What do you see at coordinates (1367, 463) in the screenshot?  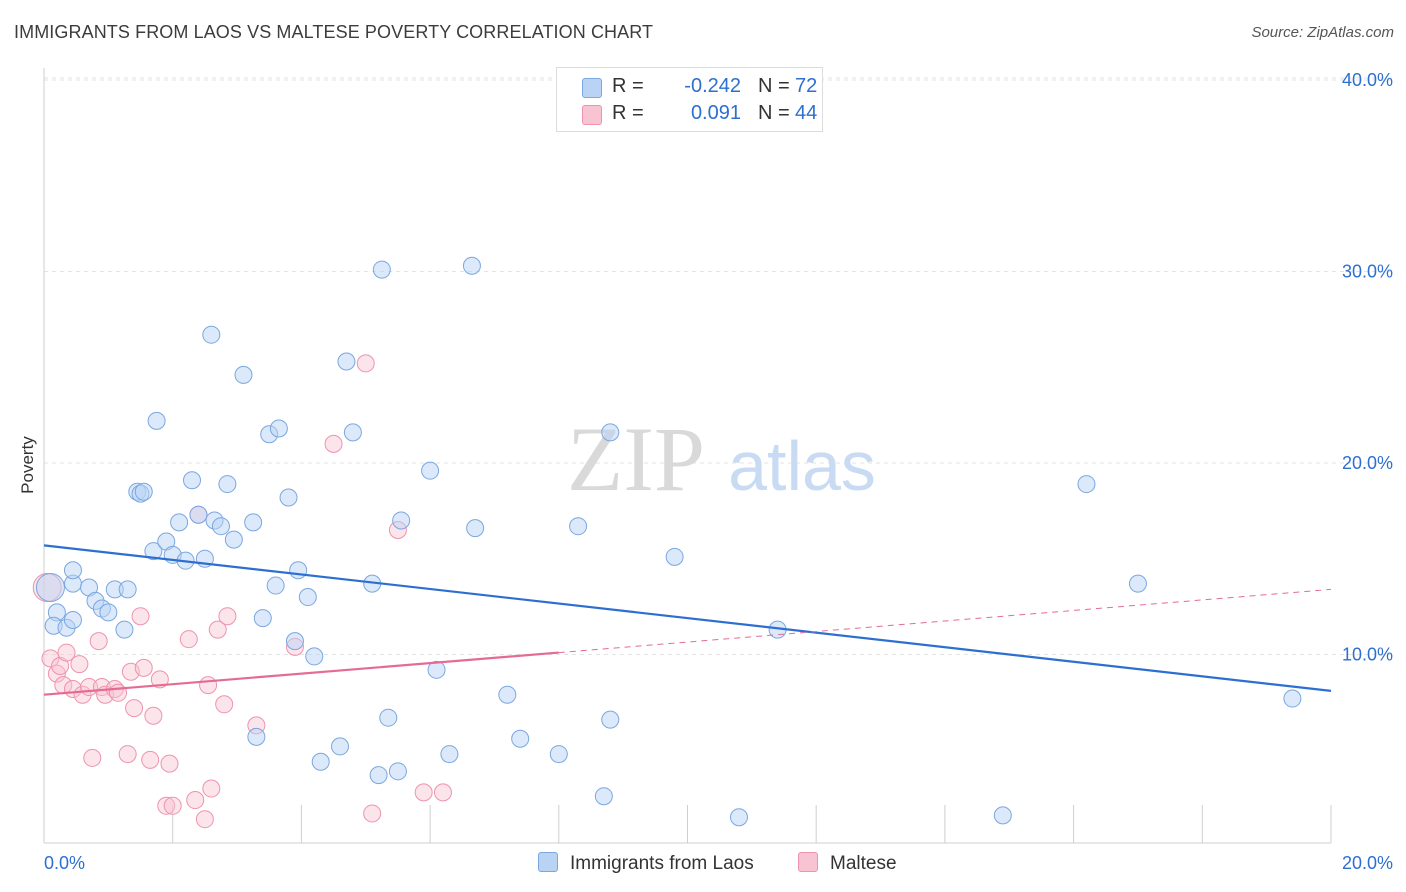 I see `y-tick-label: 20.0%` at bounding box center [1367, 463].